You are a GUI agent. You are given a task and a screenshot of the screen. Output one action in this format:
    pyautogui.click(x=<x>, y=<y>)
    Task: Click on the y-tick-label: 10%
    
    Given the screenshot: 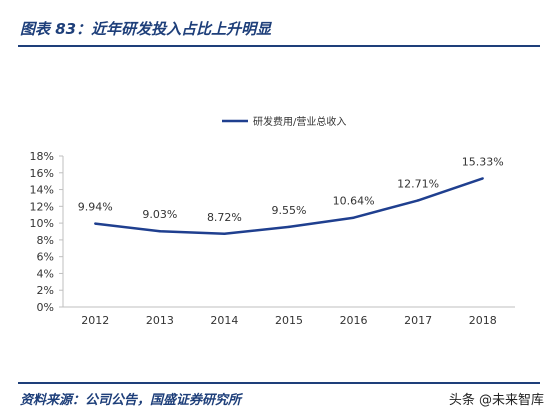 What is the action you would take?
    pyautogui.click(x=42, y=223)
    